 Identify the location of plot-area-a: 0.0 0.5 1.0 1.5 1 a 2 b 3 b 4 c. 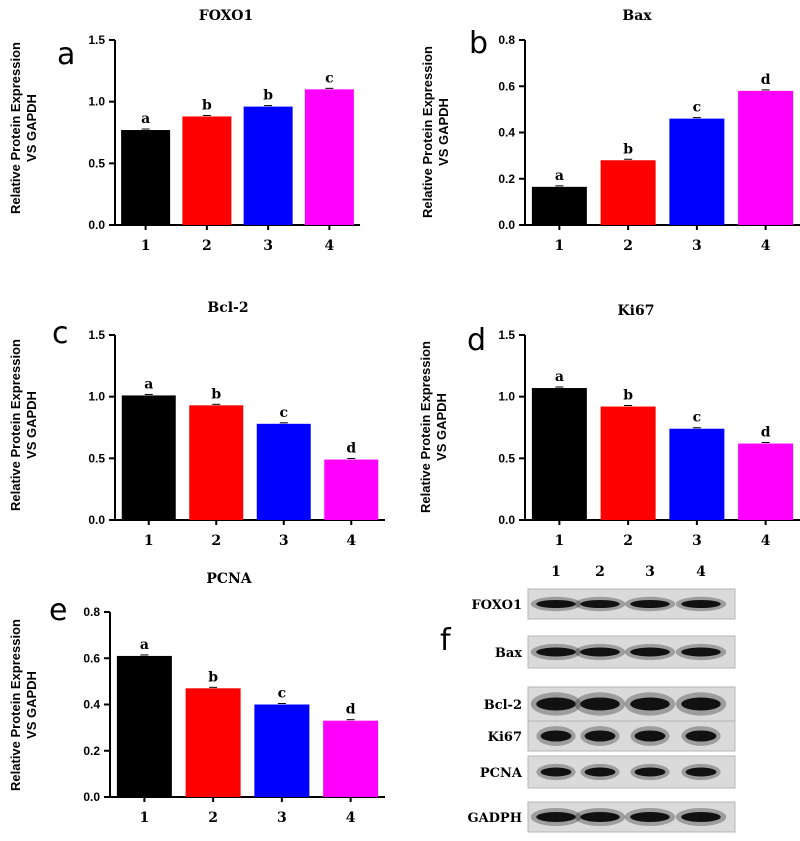
(224, 143).